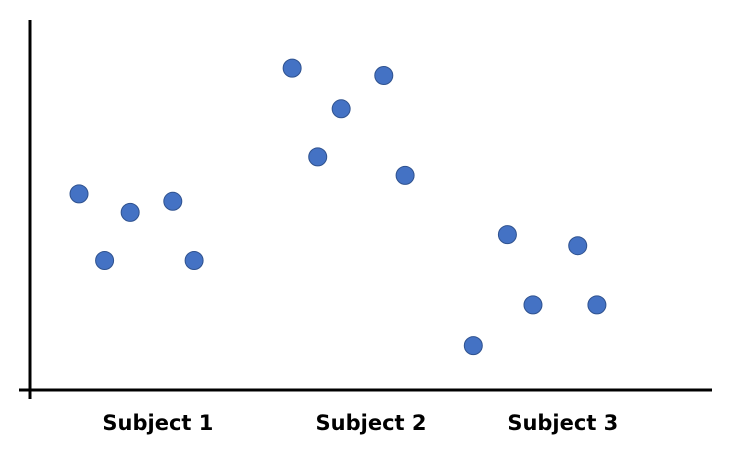  What do you see at coordinates (562, 423) in the screenshot?
I see `category-label-3: Subject 3` at bounding box center [562, 423].